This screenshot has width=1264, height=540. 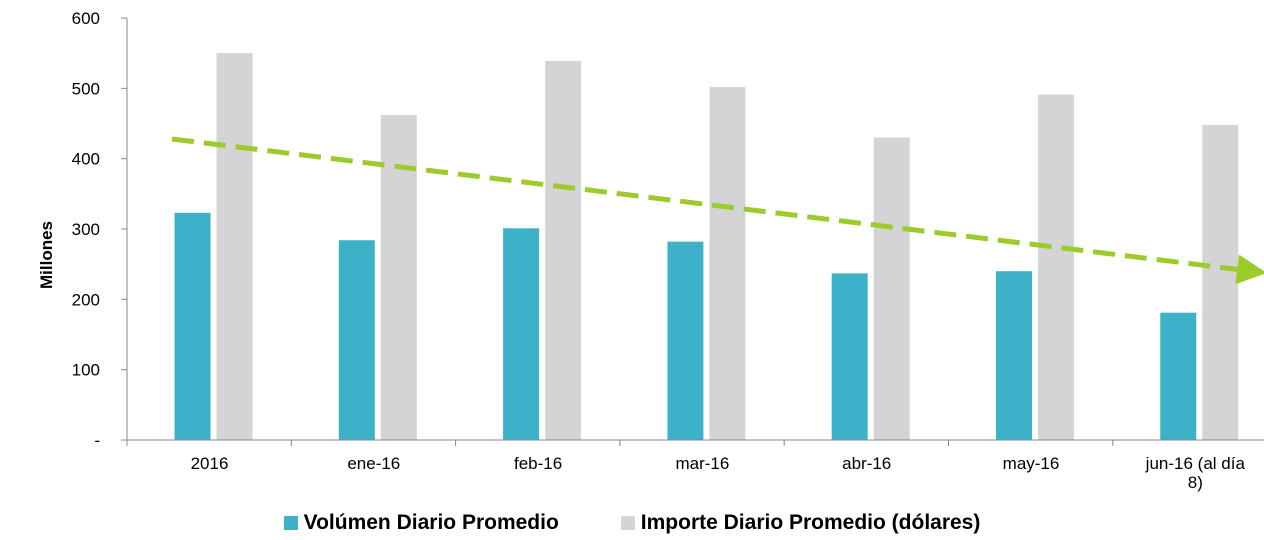 I want to click on y-tick-label: 200, so click(x=86, y=299).